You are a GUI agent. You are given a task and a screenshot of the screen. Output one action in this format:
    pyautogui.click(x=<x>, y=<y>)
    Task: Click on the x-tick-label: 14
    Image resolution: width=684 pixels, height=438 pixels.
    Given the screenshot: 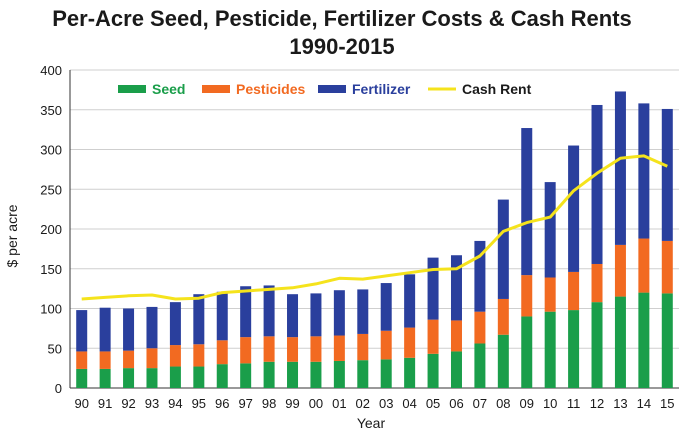 What is the action you would take?
    pyautogui.click(x=644, y=403)
    